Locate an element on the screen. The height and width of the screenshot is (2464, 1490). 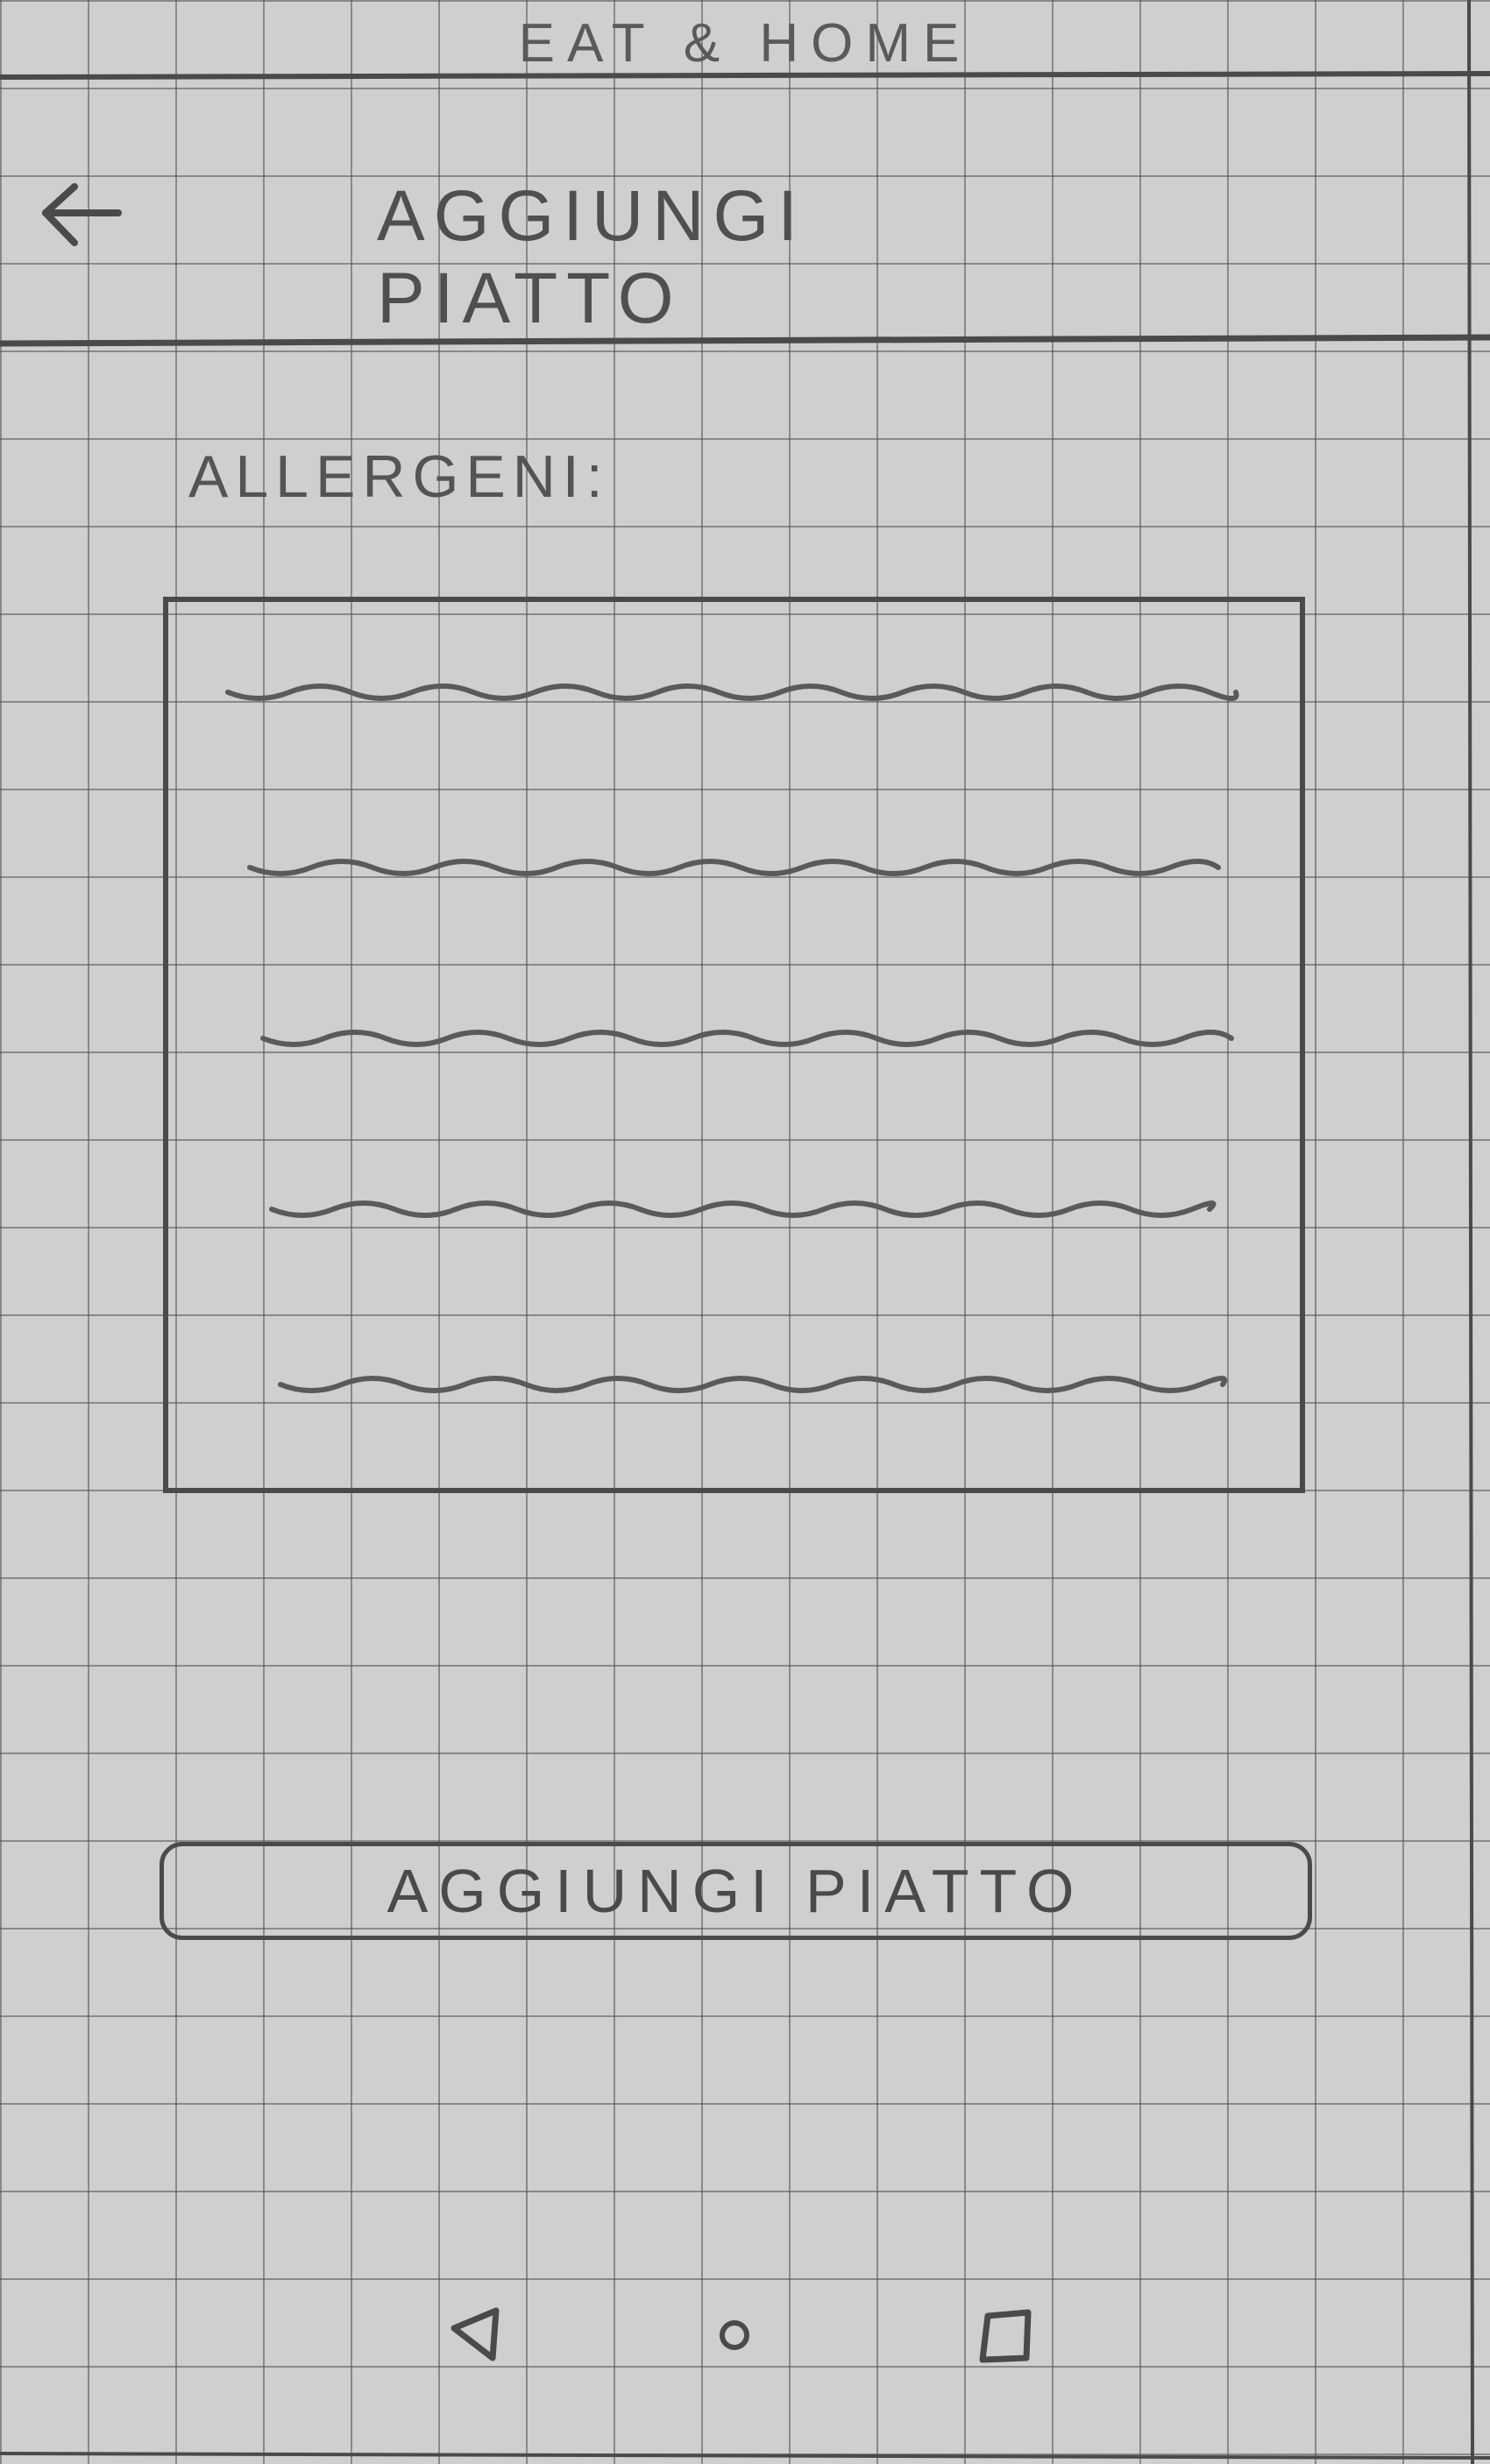
circle-home-icon is located at coordinates (734, 2335).